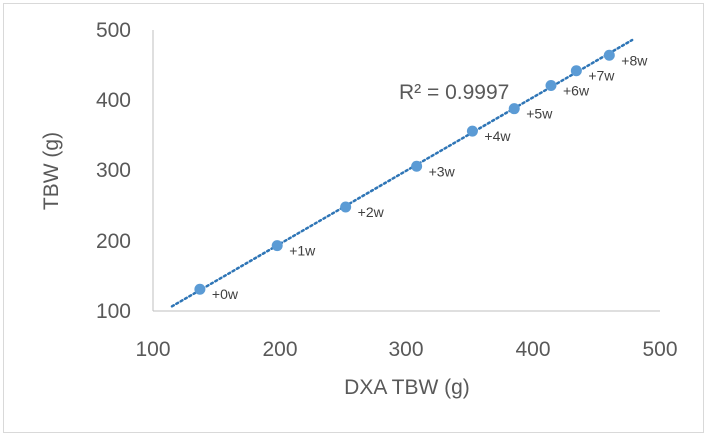 This screenshot has height=438, width=709. What do you see at coordinates (634, 60) in the screenshot?
I see `point-label: +8w` at bounding box center [634, 60].